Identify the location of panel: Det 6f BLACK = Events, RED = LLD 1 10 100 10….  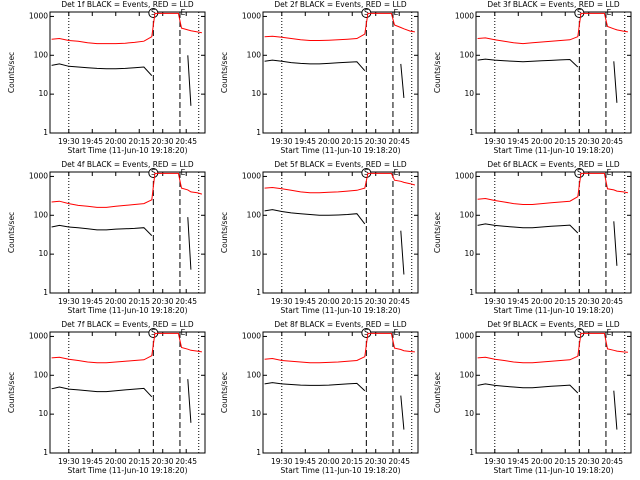
(532, 237).